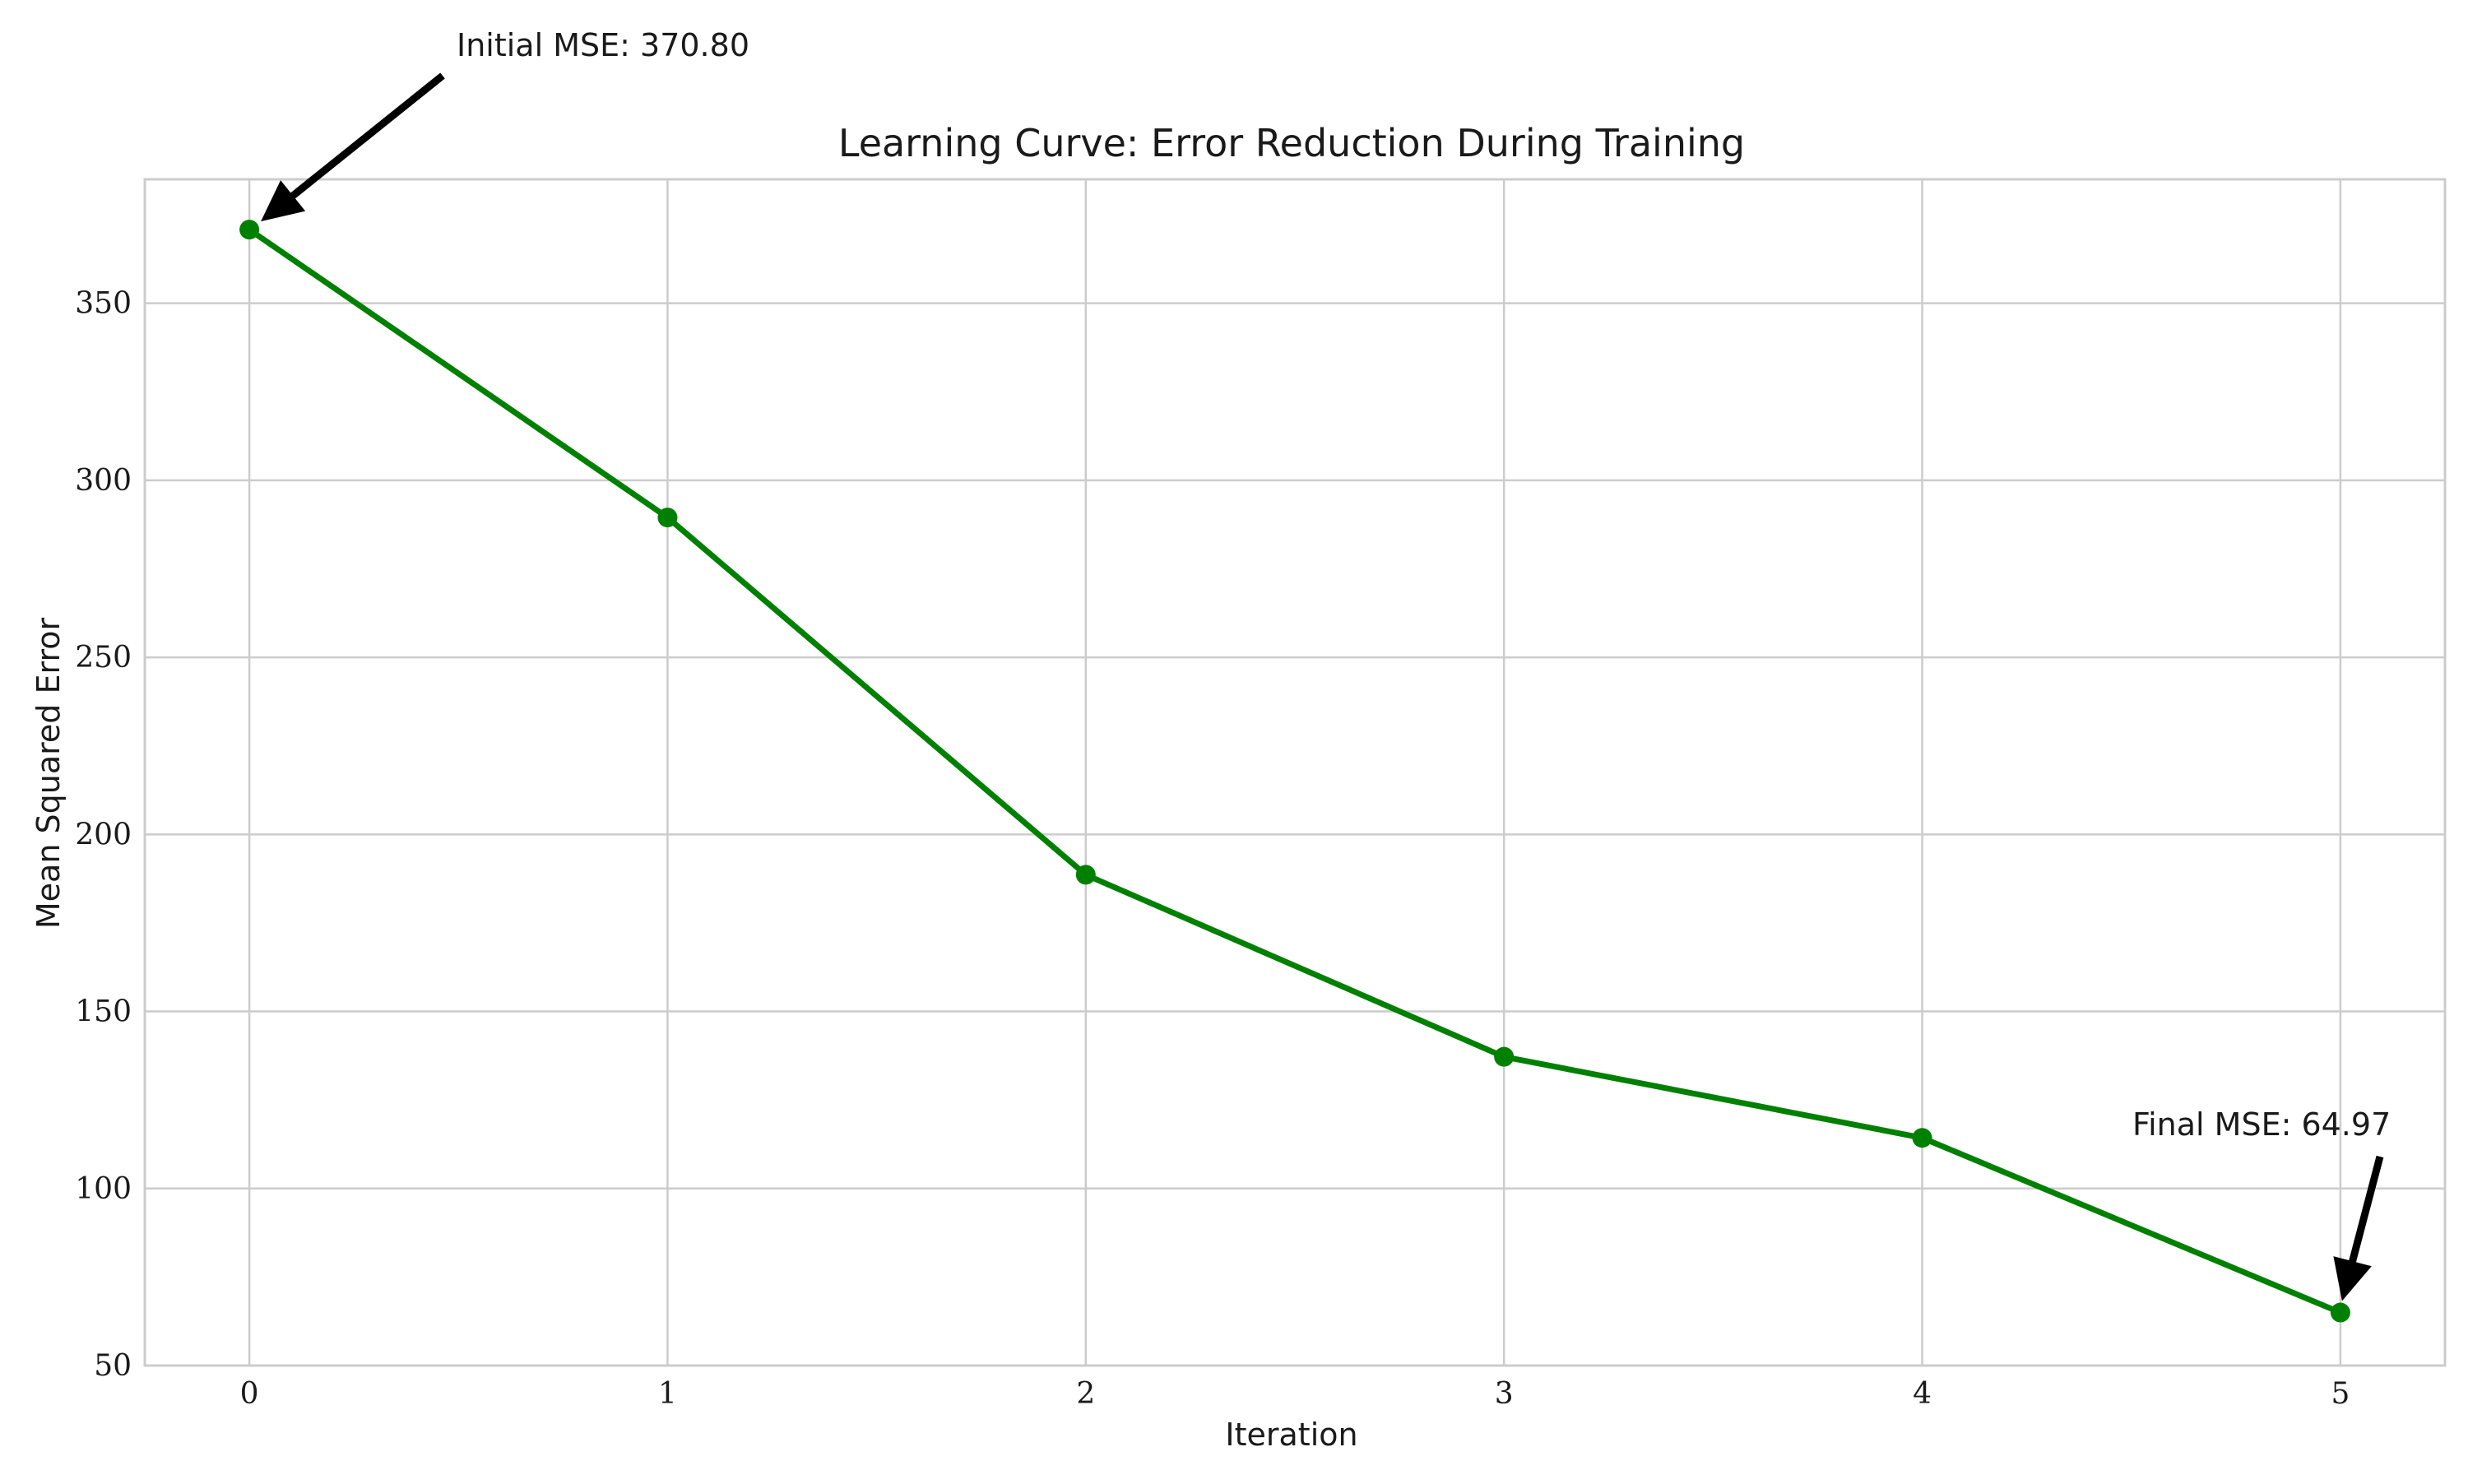 The image size is (2468, 1484). Describe the element at coordinates (113, 1366) in the screenshot. I see `y-tick-label: 50` at that location.